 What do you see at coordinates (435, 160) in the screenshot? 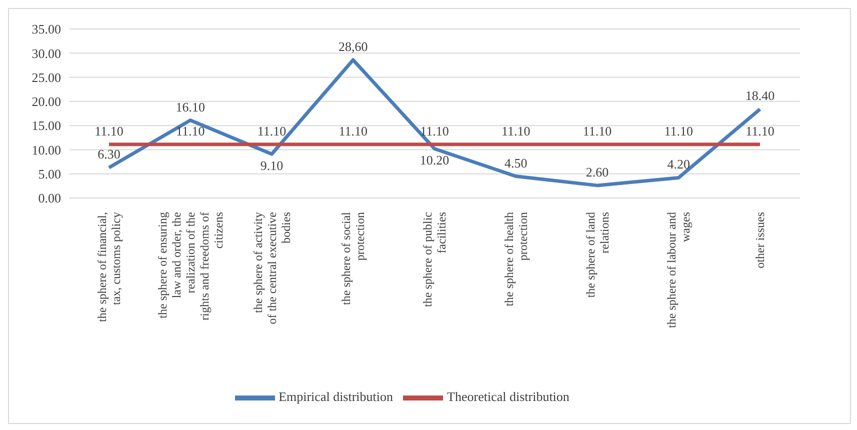
I see `data-label: 10.20` at bounding box center [435, 160].